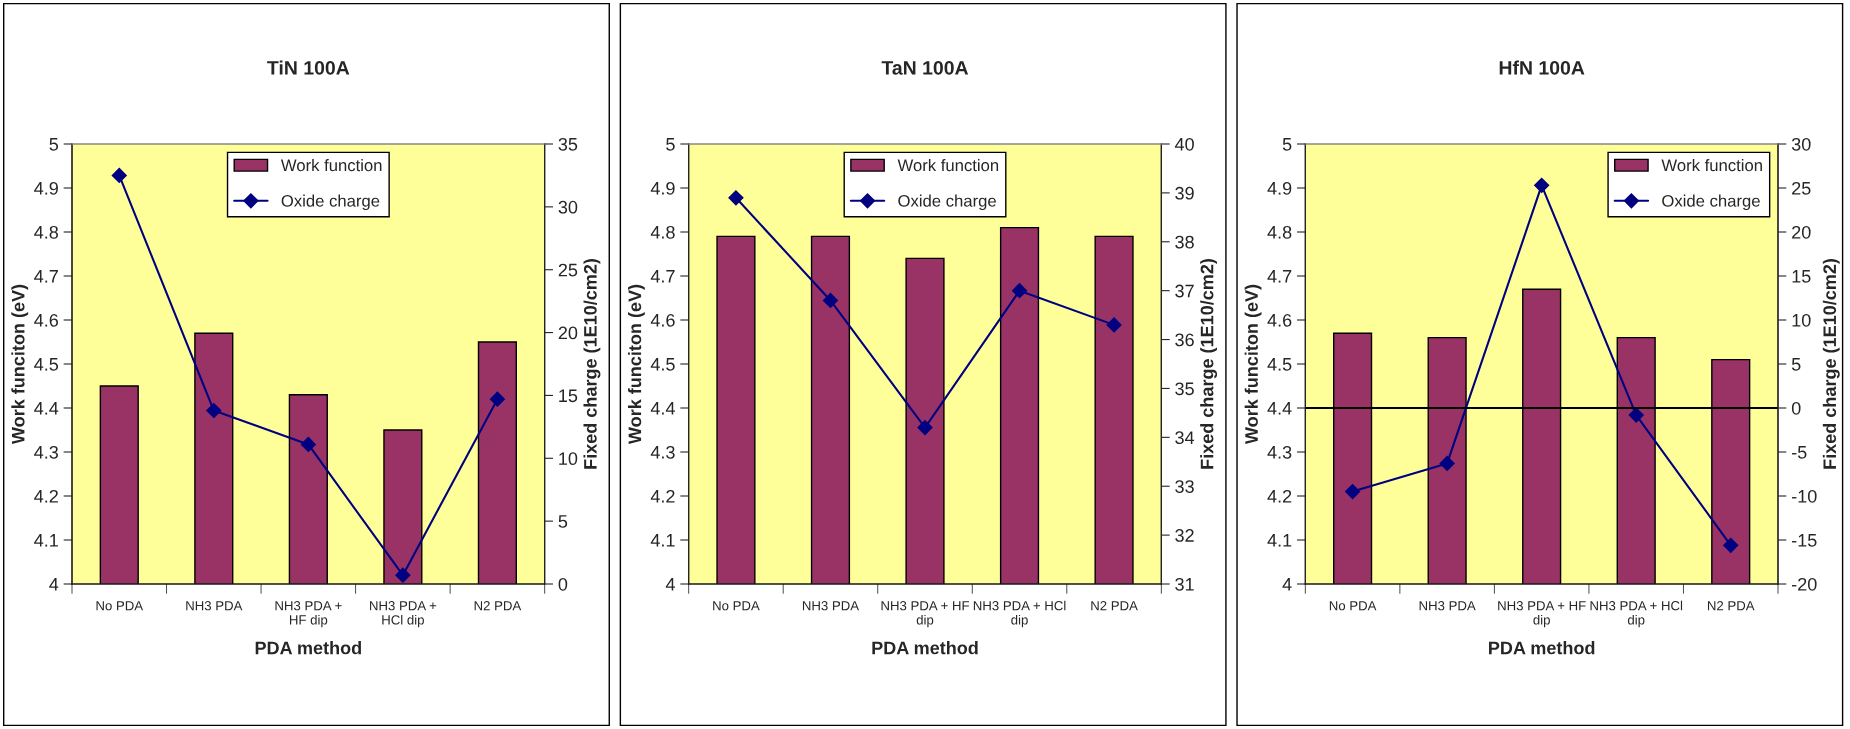 The width and height of the screenshot is (1850, 729). I want to click on y2-tick-label: -5, so click(1799, 452).